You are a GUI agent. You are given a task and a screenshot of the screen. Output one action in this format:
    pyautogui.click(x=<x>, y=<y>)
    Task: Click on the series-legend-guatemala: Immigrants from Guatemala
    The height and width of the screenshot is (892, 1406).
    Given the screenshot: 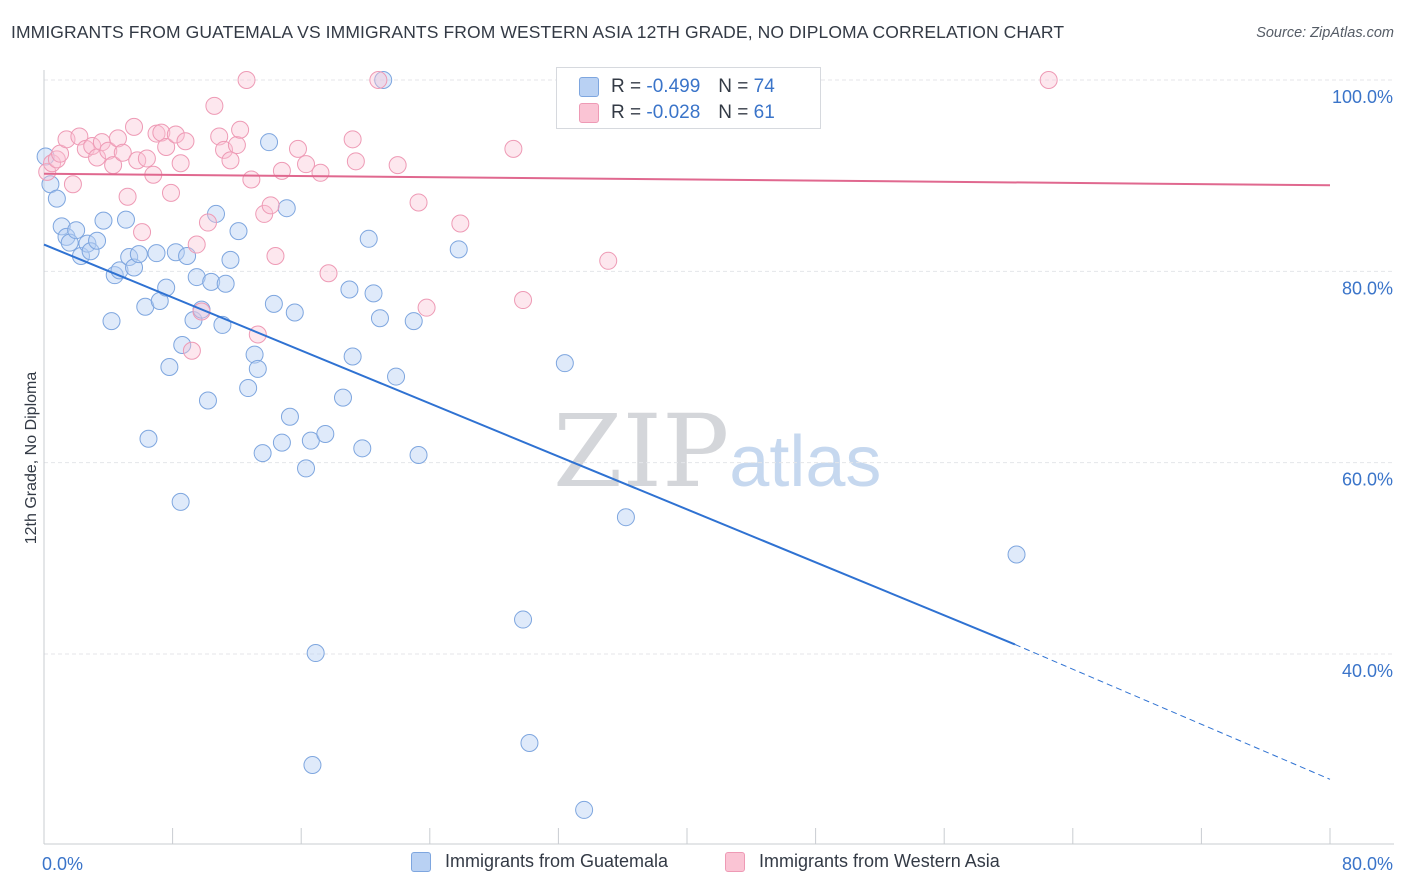 What is the action you would take?
    pyautogui.click(x=539, y=861)
    